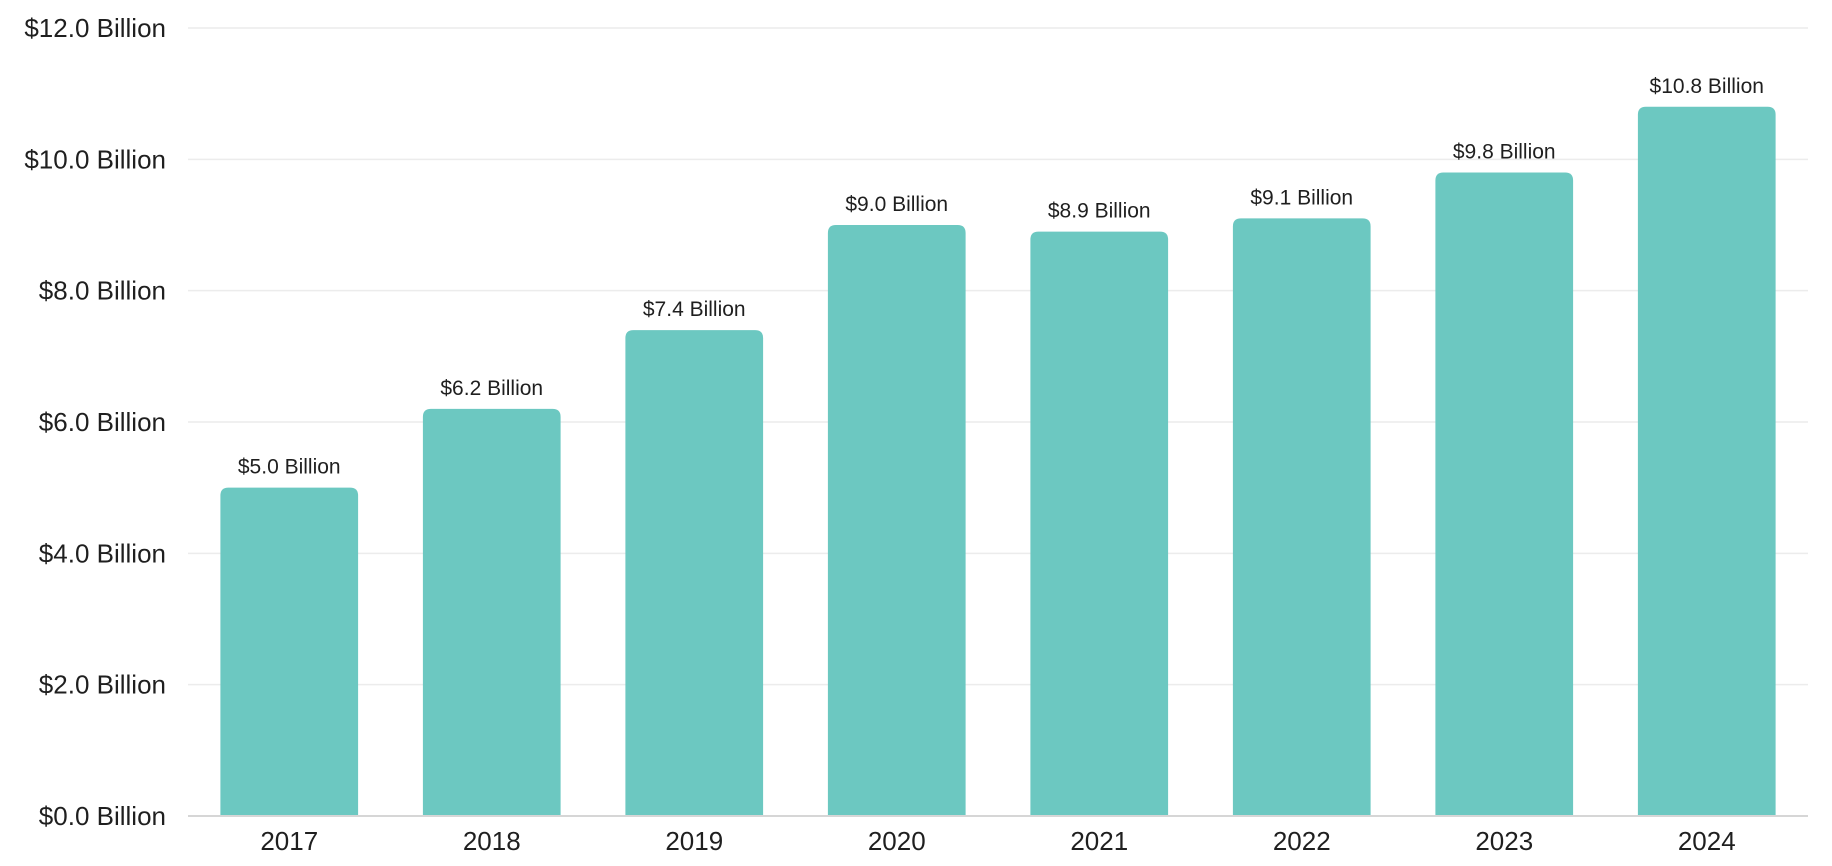  What do you see at coordinates (1301, 517) in the screenshot?
I see `bar-2022` at bounding box center [1301, 517].